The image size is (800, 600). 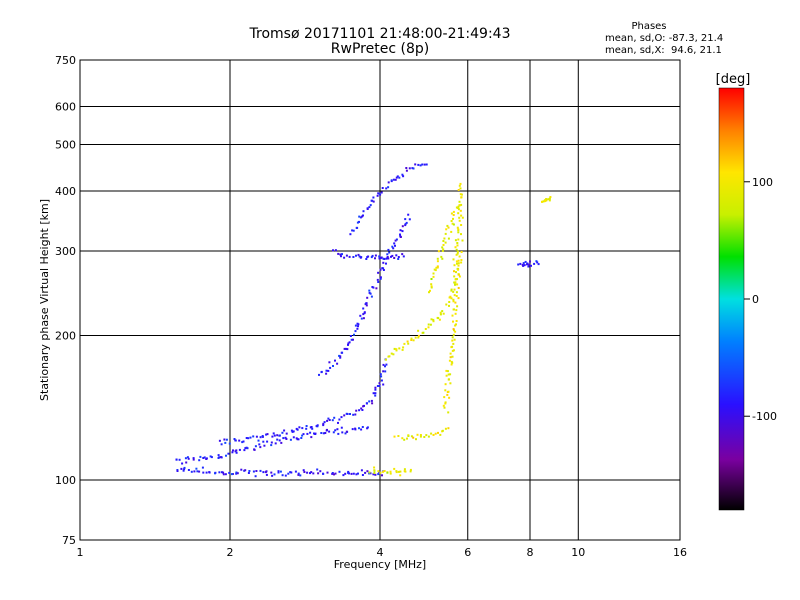 What do you see at coordinates (65, 60) in the screenshot?
I see `y-tick-label: 750` at bounding box center [65, 60].